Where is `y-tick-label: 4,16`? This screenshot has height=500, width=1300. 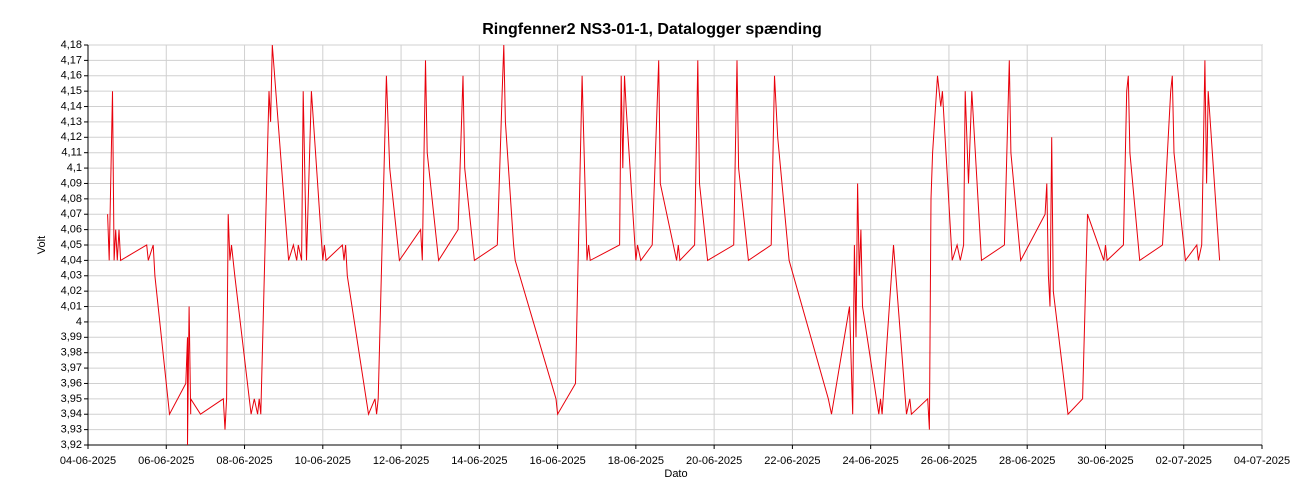 y-tick-label: 4,16 is located at coordinates (71, 76).